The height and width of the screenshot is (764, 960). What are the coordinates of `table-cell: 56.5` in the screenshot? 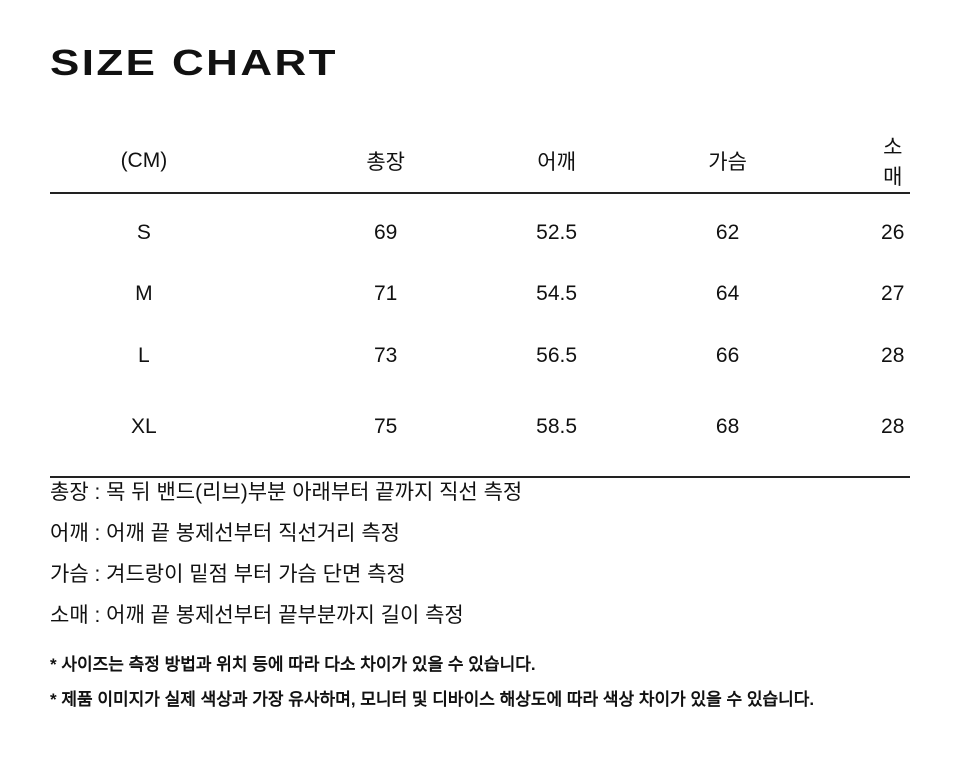 It's located at (557, 355).